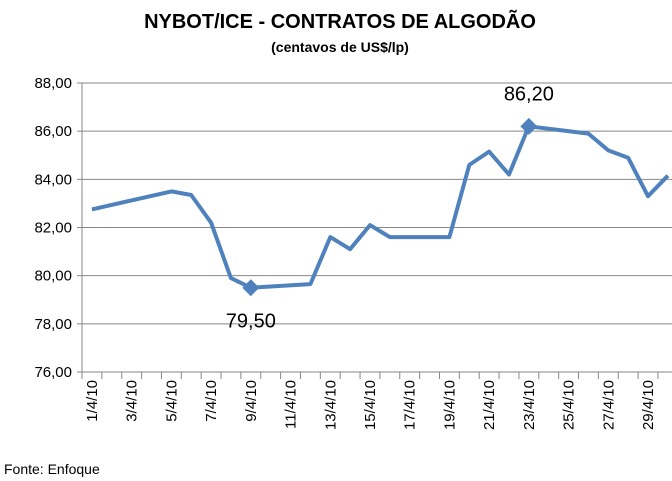 Image resolution: width=672 pixels, height=481 pixels. What do you see at coordinates (53, 131) in the screenshot?
I see `y-tick-label: 86,00` at bounding box center [53, 131].